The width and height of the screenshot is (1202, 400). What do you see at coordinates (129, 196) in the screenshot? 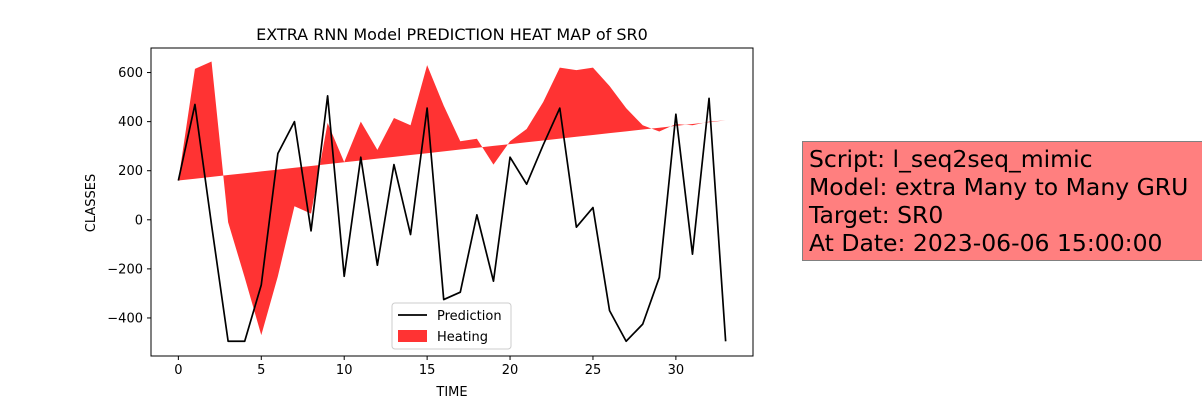
I see `y-axis-ticks: −400 −200 0 200 400 600` at bounding box center [129, 196].